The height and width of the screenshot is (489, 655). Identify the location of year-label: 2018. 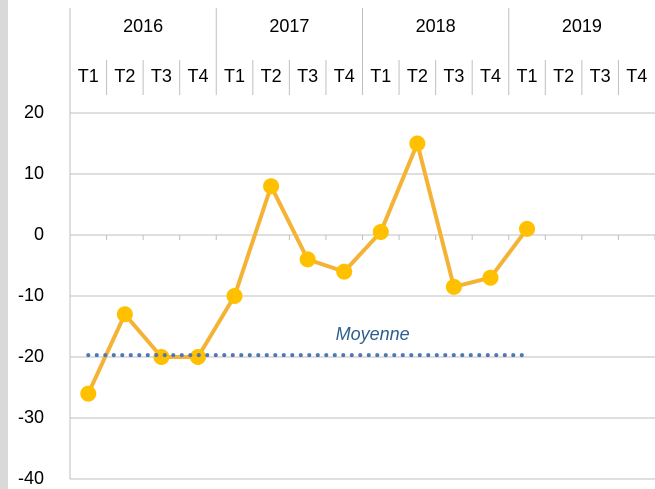
(436, 26).